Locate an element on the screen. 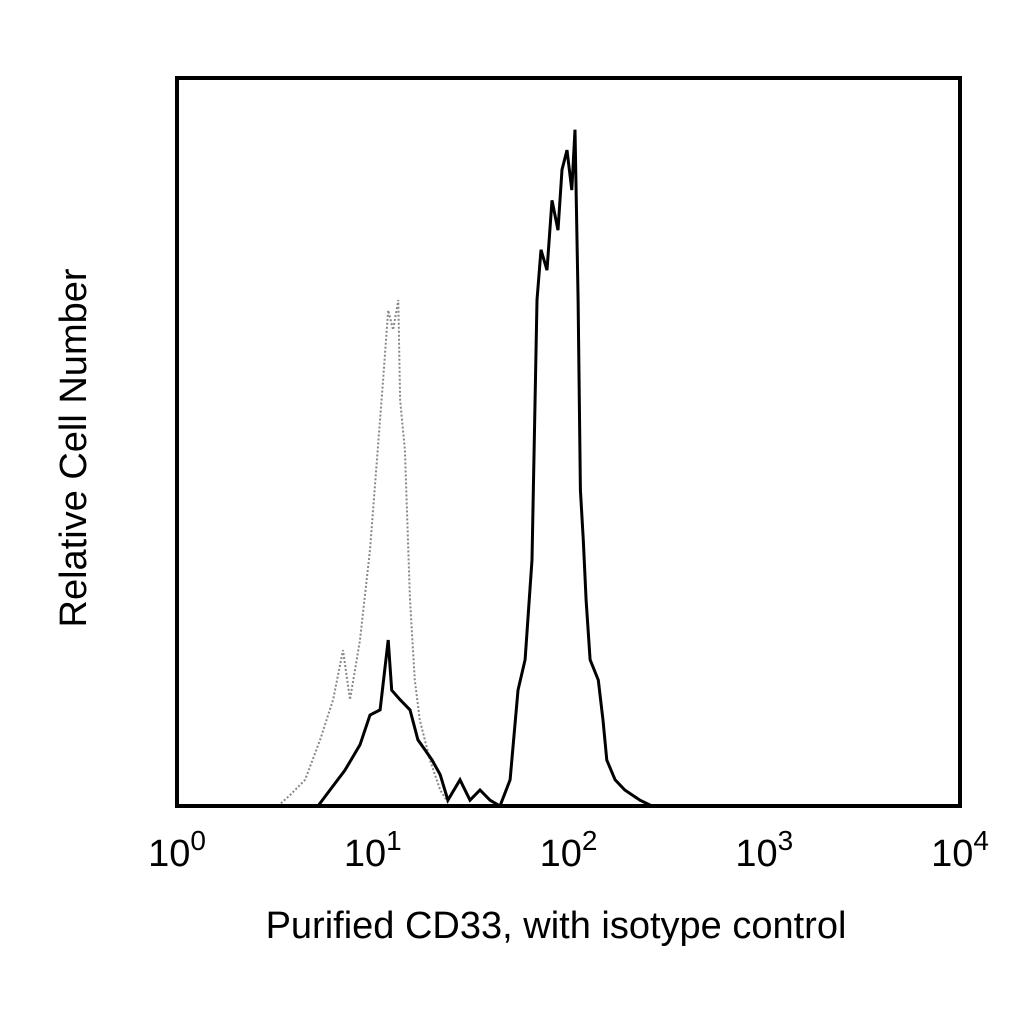  x-tick-label: 10¹ is located at coordinates (373, 850).